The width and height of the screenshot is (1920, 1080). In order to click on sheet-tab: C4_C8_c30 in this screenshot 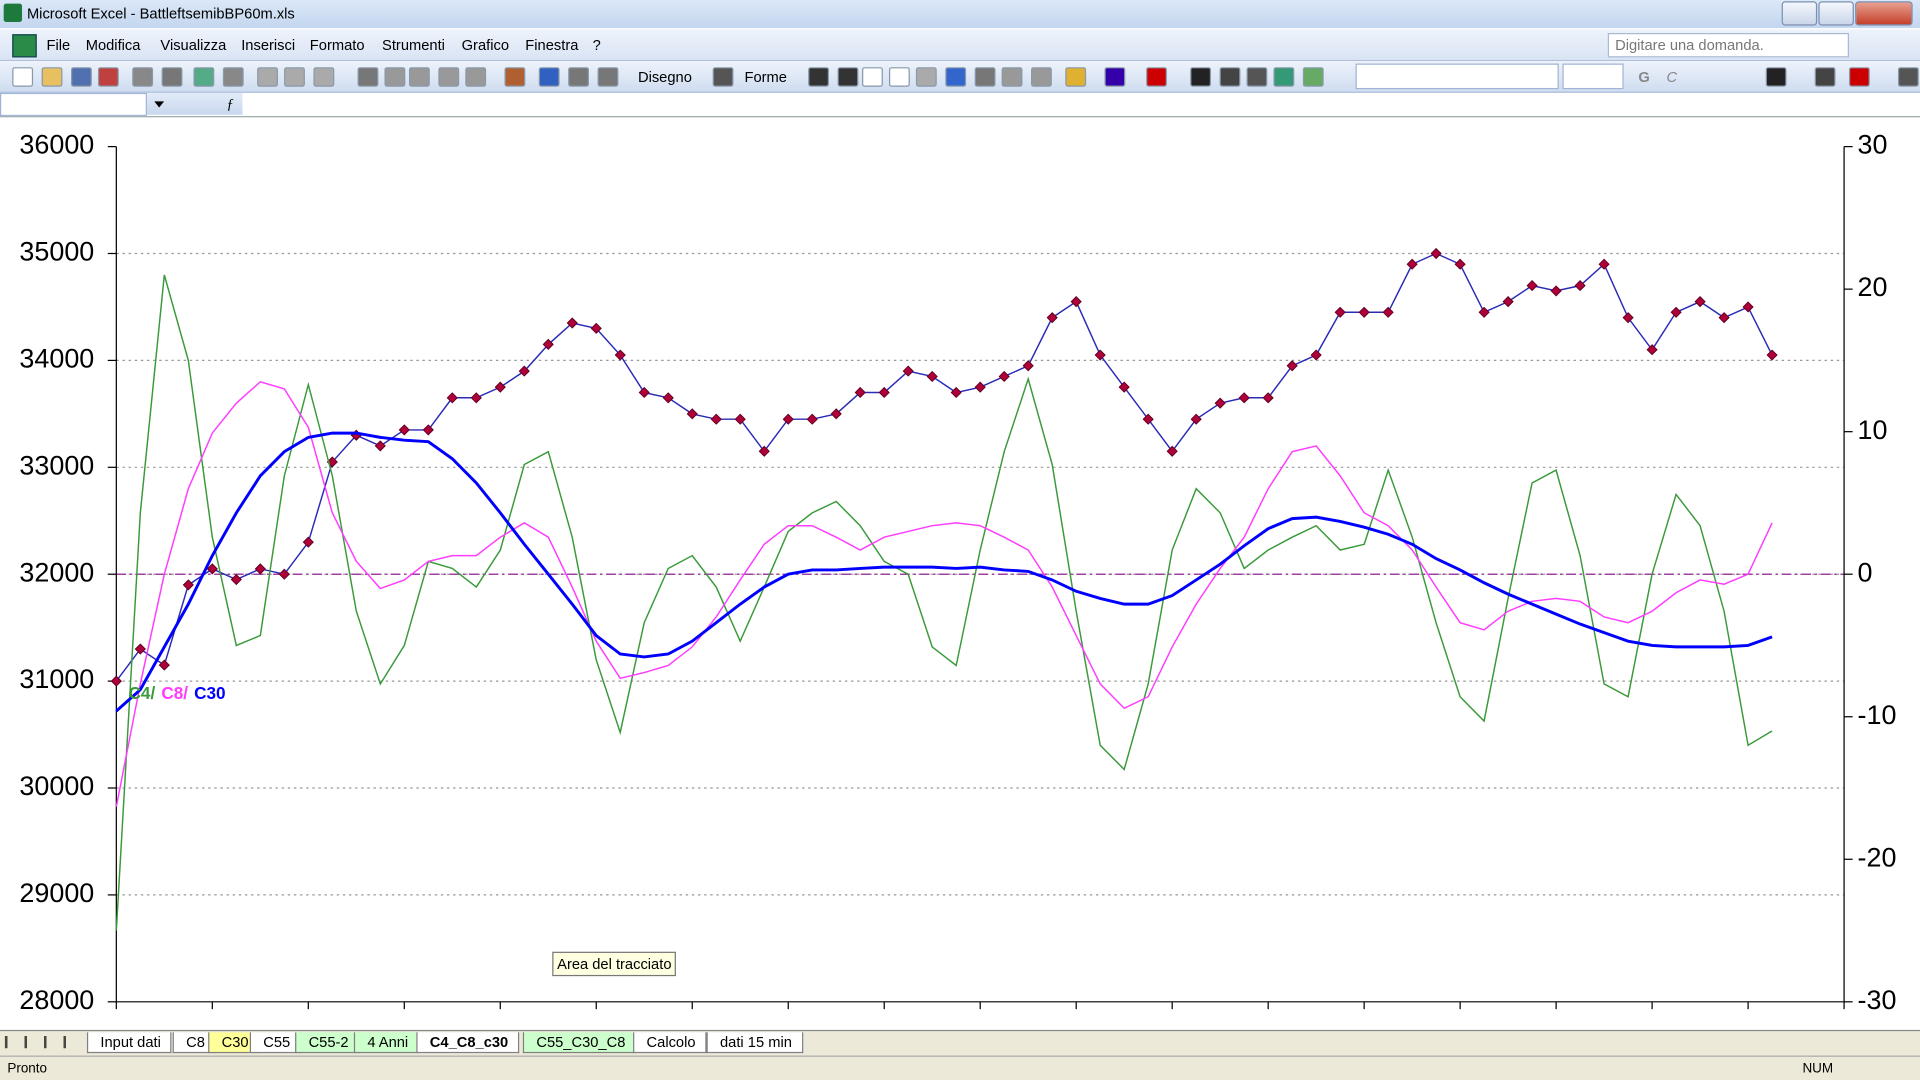, I will do `click(468, 1043)`.